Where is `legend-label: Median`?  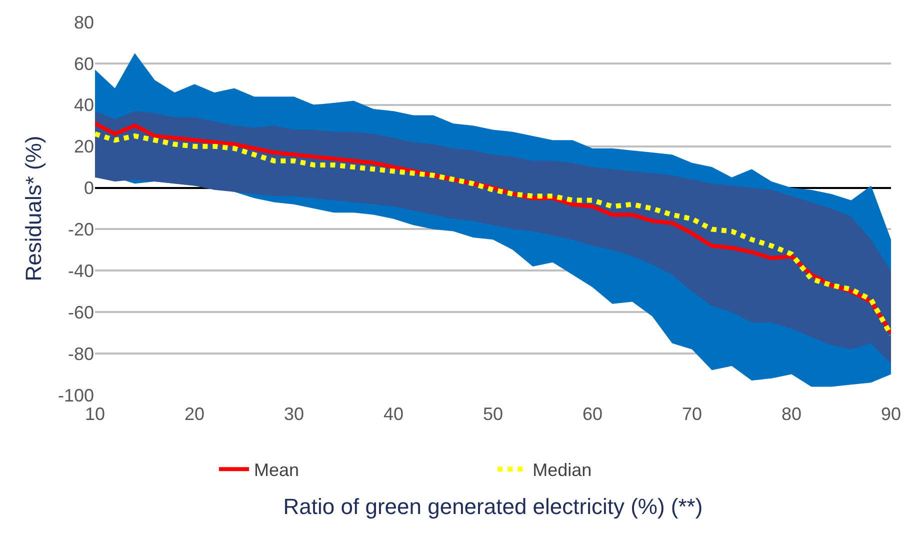
legend-label: Median is located at coordinates (562, 470).